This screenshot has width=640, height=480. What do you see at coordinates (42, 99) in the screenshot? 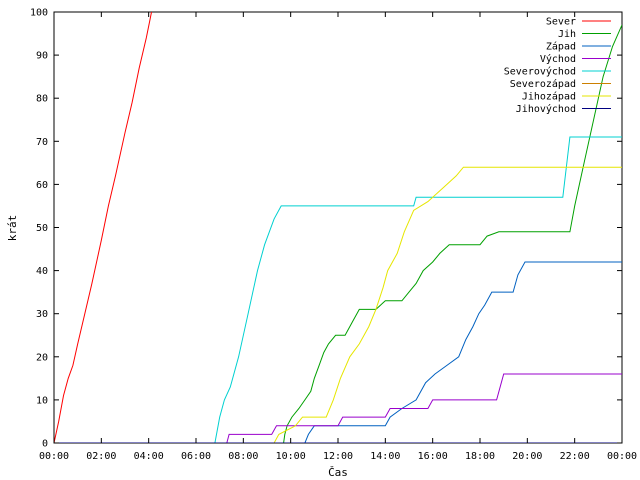
I see `y-tick-label: 80` at bounding box center [42, 99].